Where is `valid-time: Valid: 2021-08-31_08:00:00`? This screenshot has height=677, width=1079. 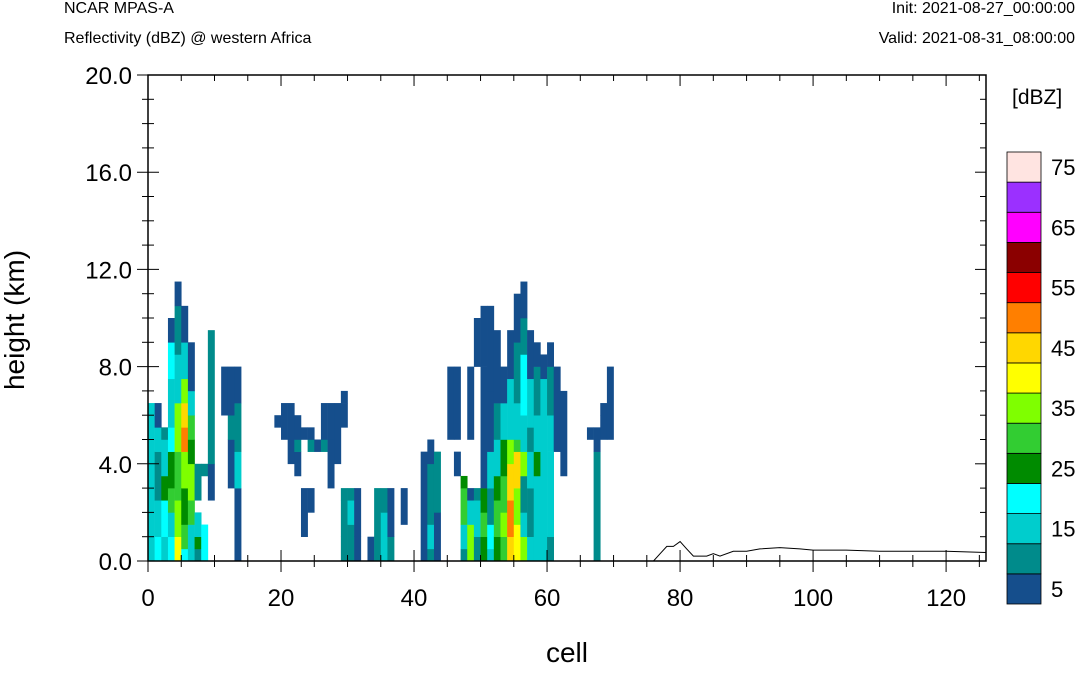
valid-time: Valid: 2021-08-31_08:00:00 is located at coordinates (976, 38).